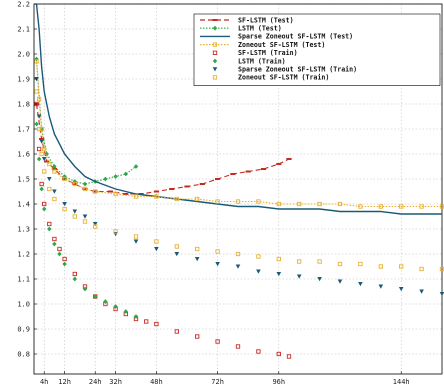 The width and height of the screenshot is (444, 391). What do you see at coordinates (23, 105) in the screenshot?
I see `y-tick-label: 1.8` at bounding box center [23, 105].